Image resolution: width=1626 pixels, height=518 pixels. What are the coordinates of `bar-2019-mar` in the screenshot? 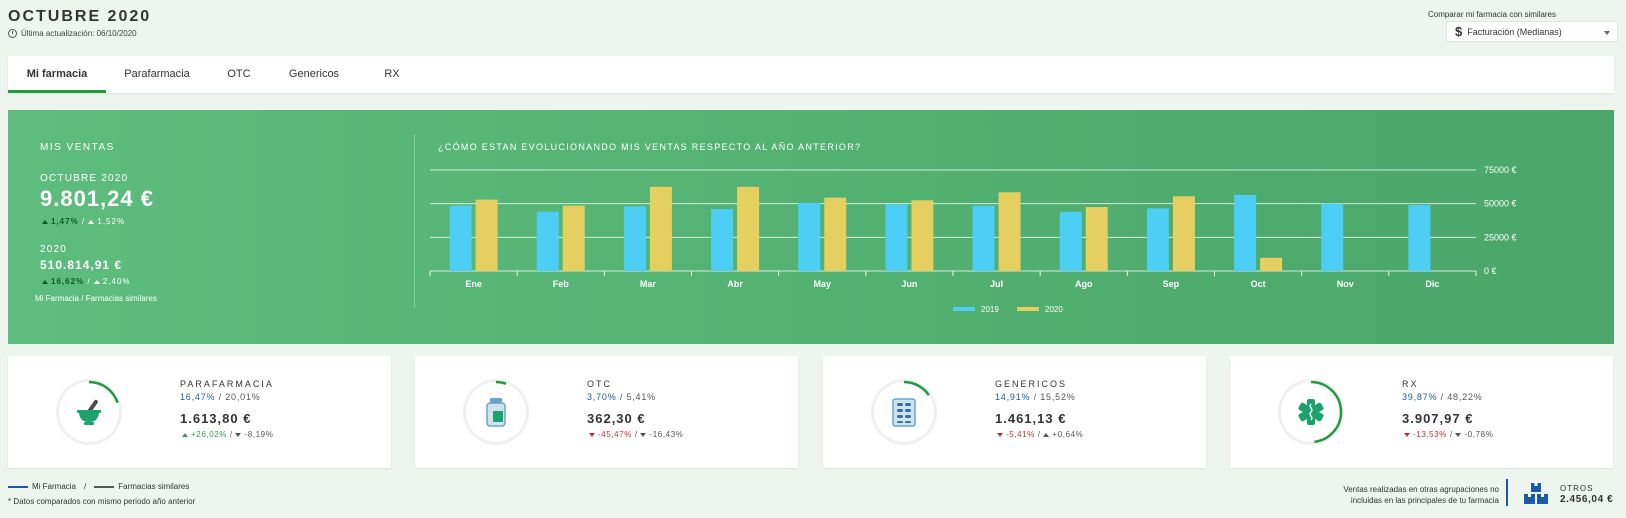 It's located at (634, 238).